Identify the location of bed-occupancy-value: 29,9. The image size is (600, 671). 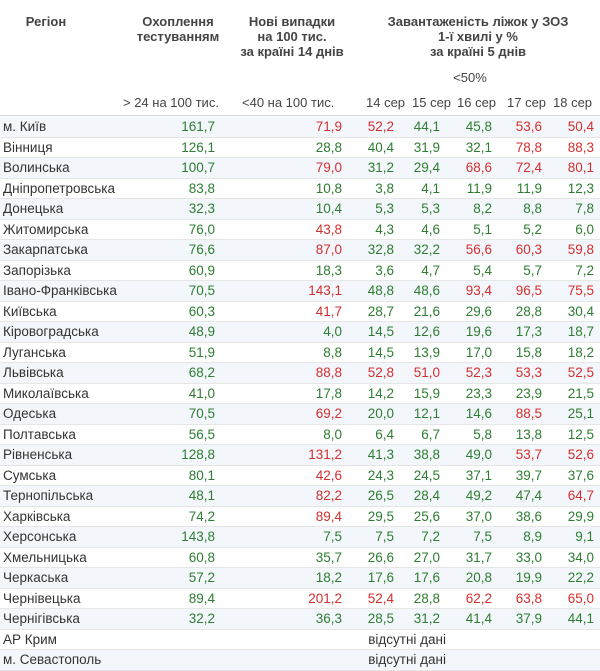
(574, 516).